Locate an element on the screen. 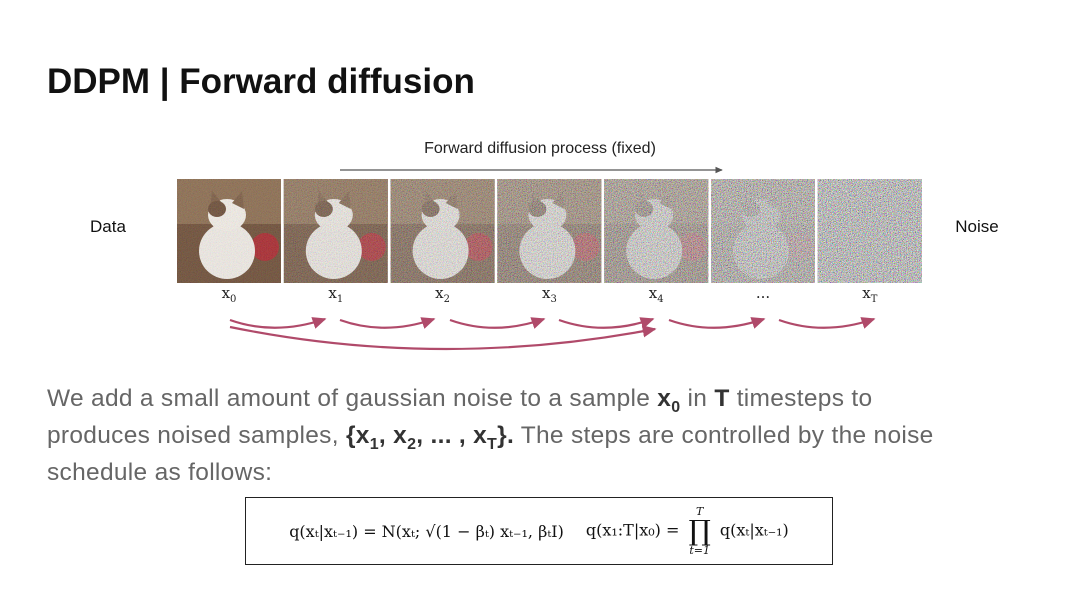 Image resolution: width=1080 pixels, height=608 pixels. product-lower: t=1 is located at coordinates (699, 550).